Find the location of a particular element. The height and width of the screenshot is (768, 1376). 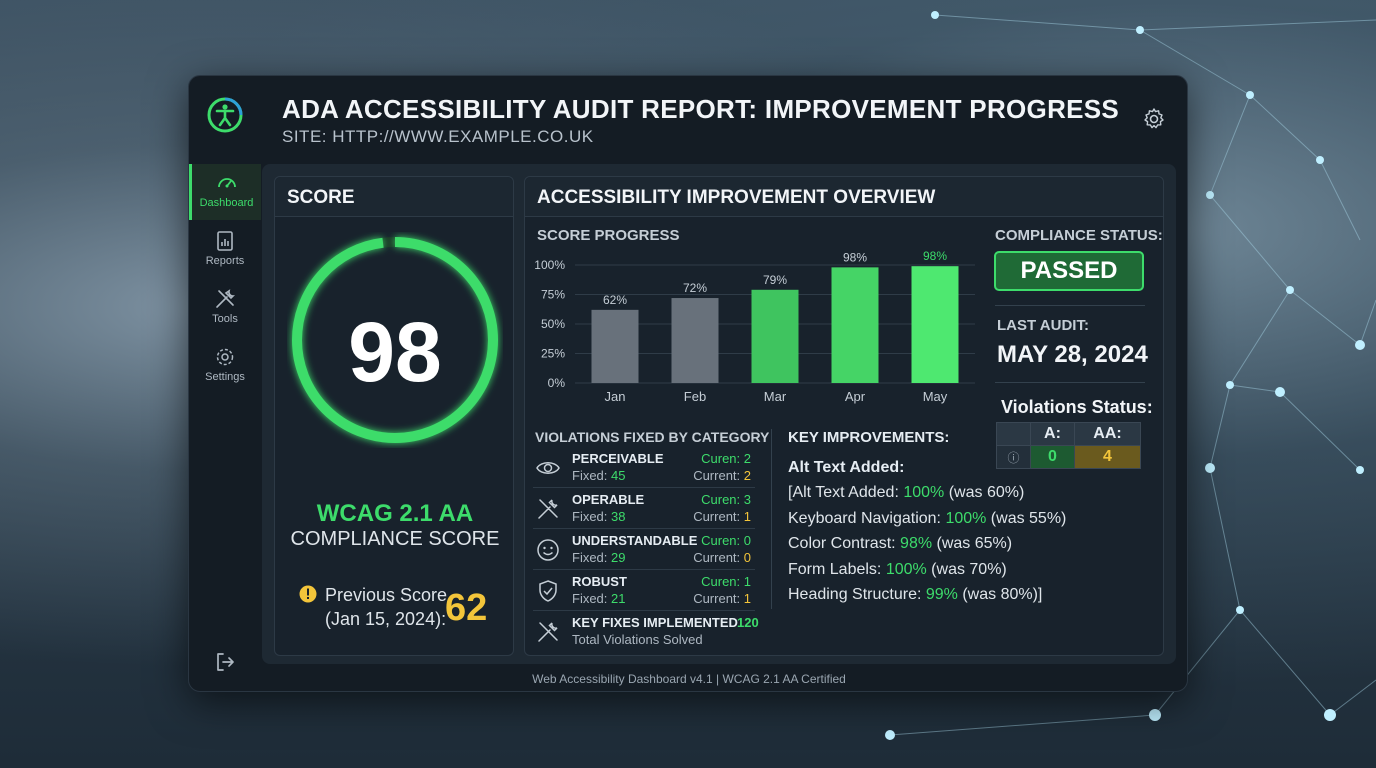

x-tick-label: Mar is located at coordinates (775, 396).